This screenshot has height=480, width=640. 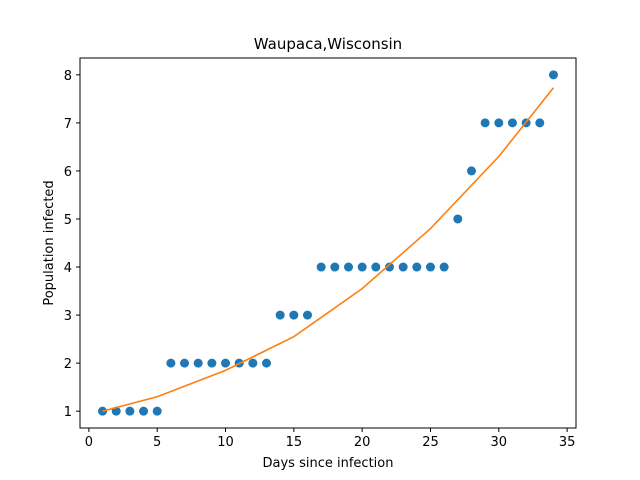 What do you see at coordinates (499, 442) in the screenshot?
I see `x-tick-label: 30` at bounding box center [499, 442].